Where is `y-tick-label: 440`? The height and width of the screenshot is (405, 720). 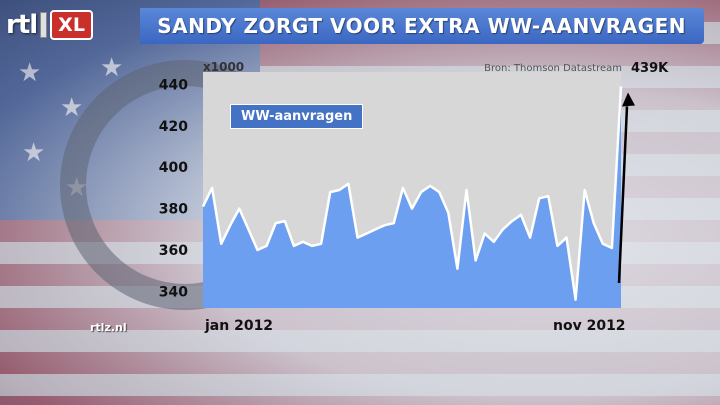 y-tick-label: 440 is located at coordinates (173, 85).